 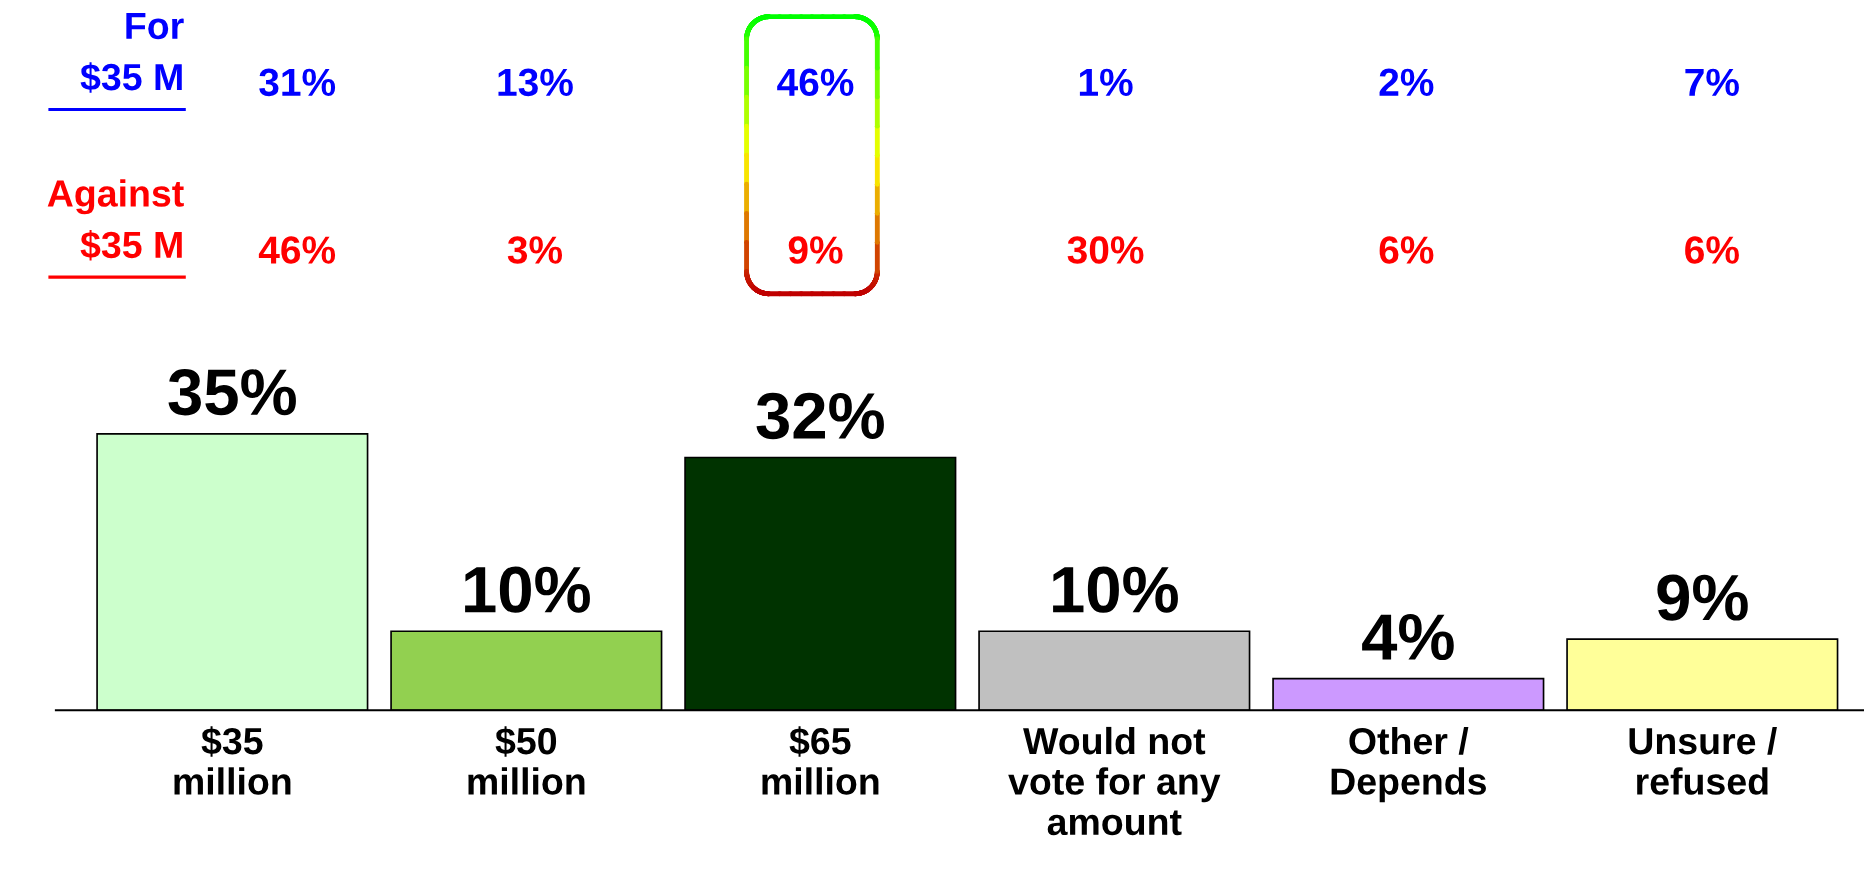 I want to click on x-tick-label: Unsure / refused, so click(x=1703, y=760).